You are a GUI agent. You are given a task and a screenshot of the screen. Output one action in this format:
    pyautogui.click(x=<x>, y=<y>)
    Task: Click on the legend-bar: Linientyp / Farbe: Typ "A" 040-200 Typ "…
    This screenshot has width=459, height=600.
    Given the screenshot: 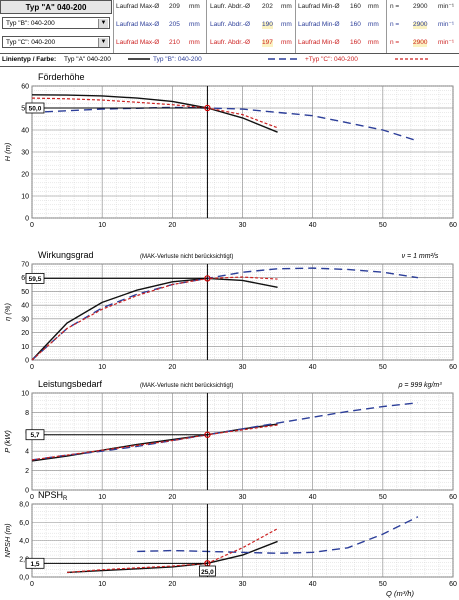 What is the action you would take?
    pyautogui.click(x=229, y=59)
    